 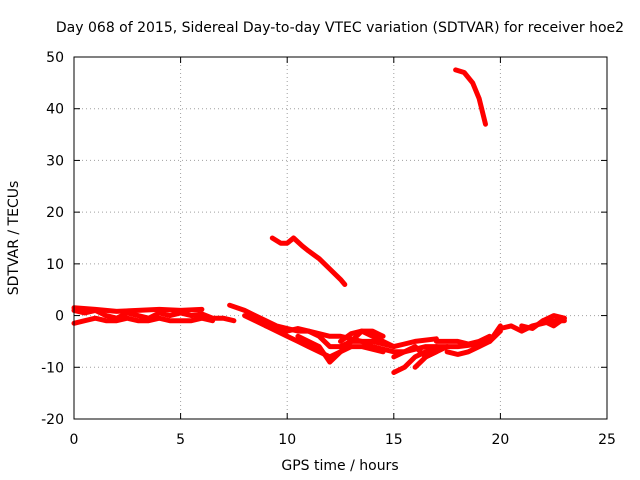 I want to click on x-tick-label: 25, so click(x=607, y=440).